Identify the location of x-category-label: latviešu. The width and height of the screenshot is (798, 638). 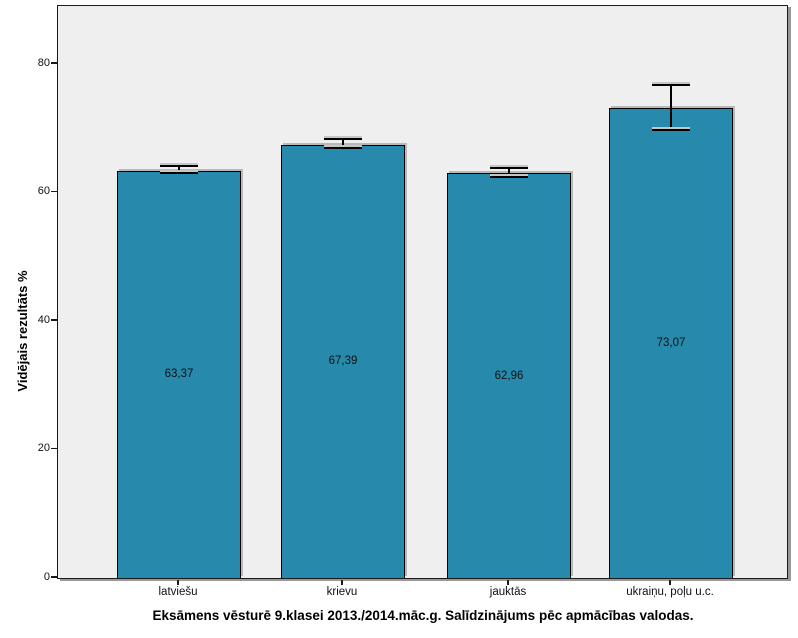
(178, 592).